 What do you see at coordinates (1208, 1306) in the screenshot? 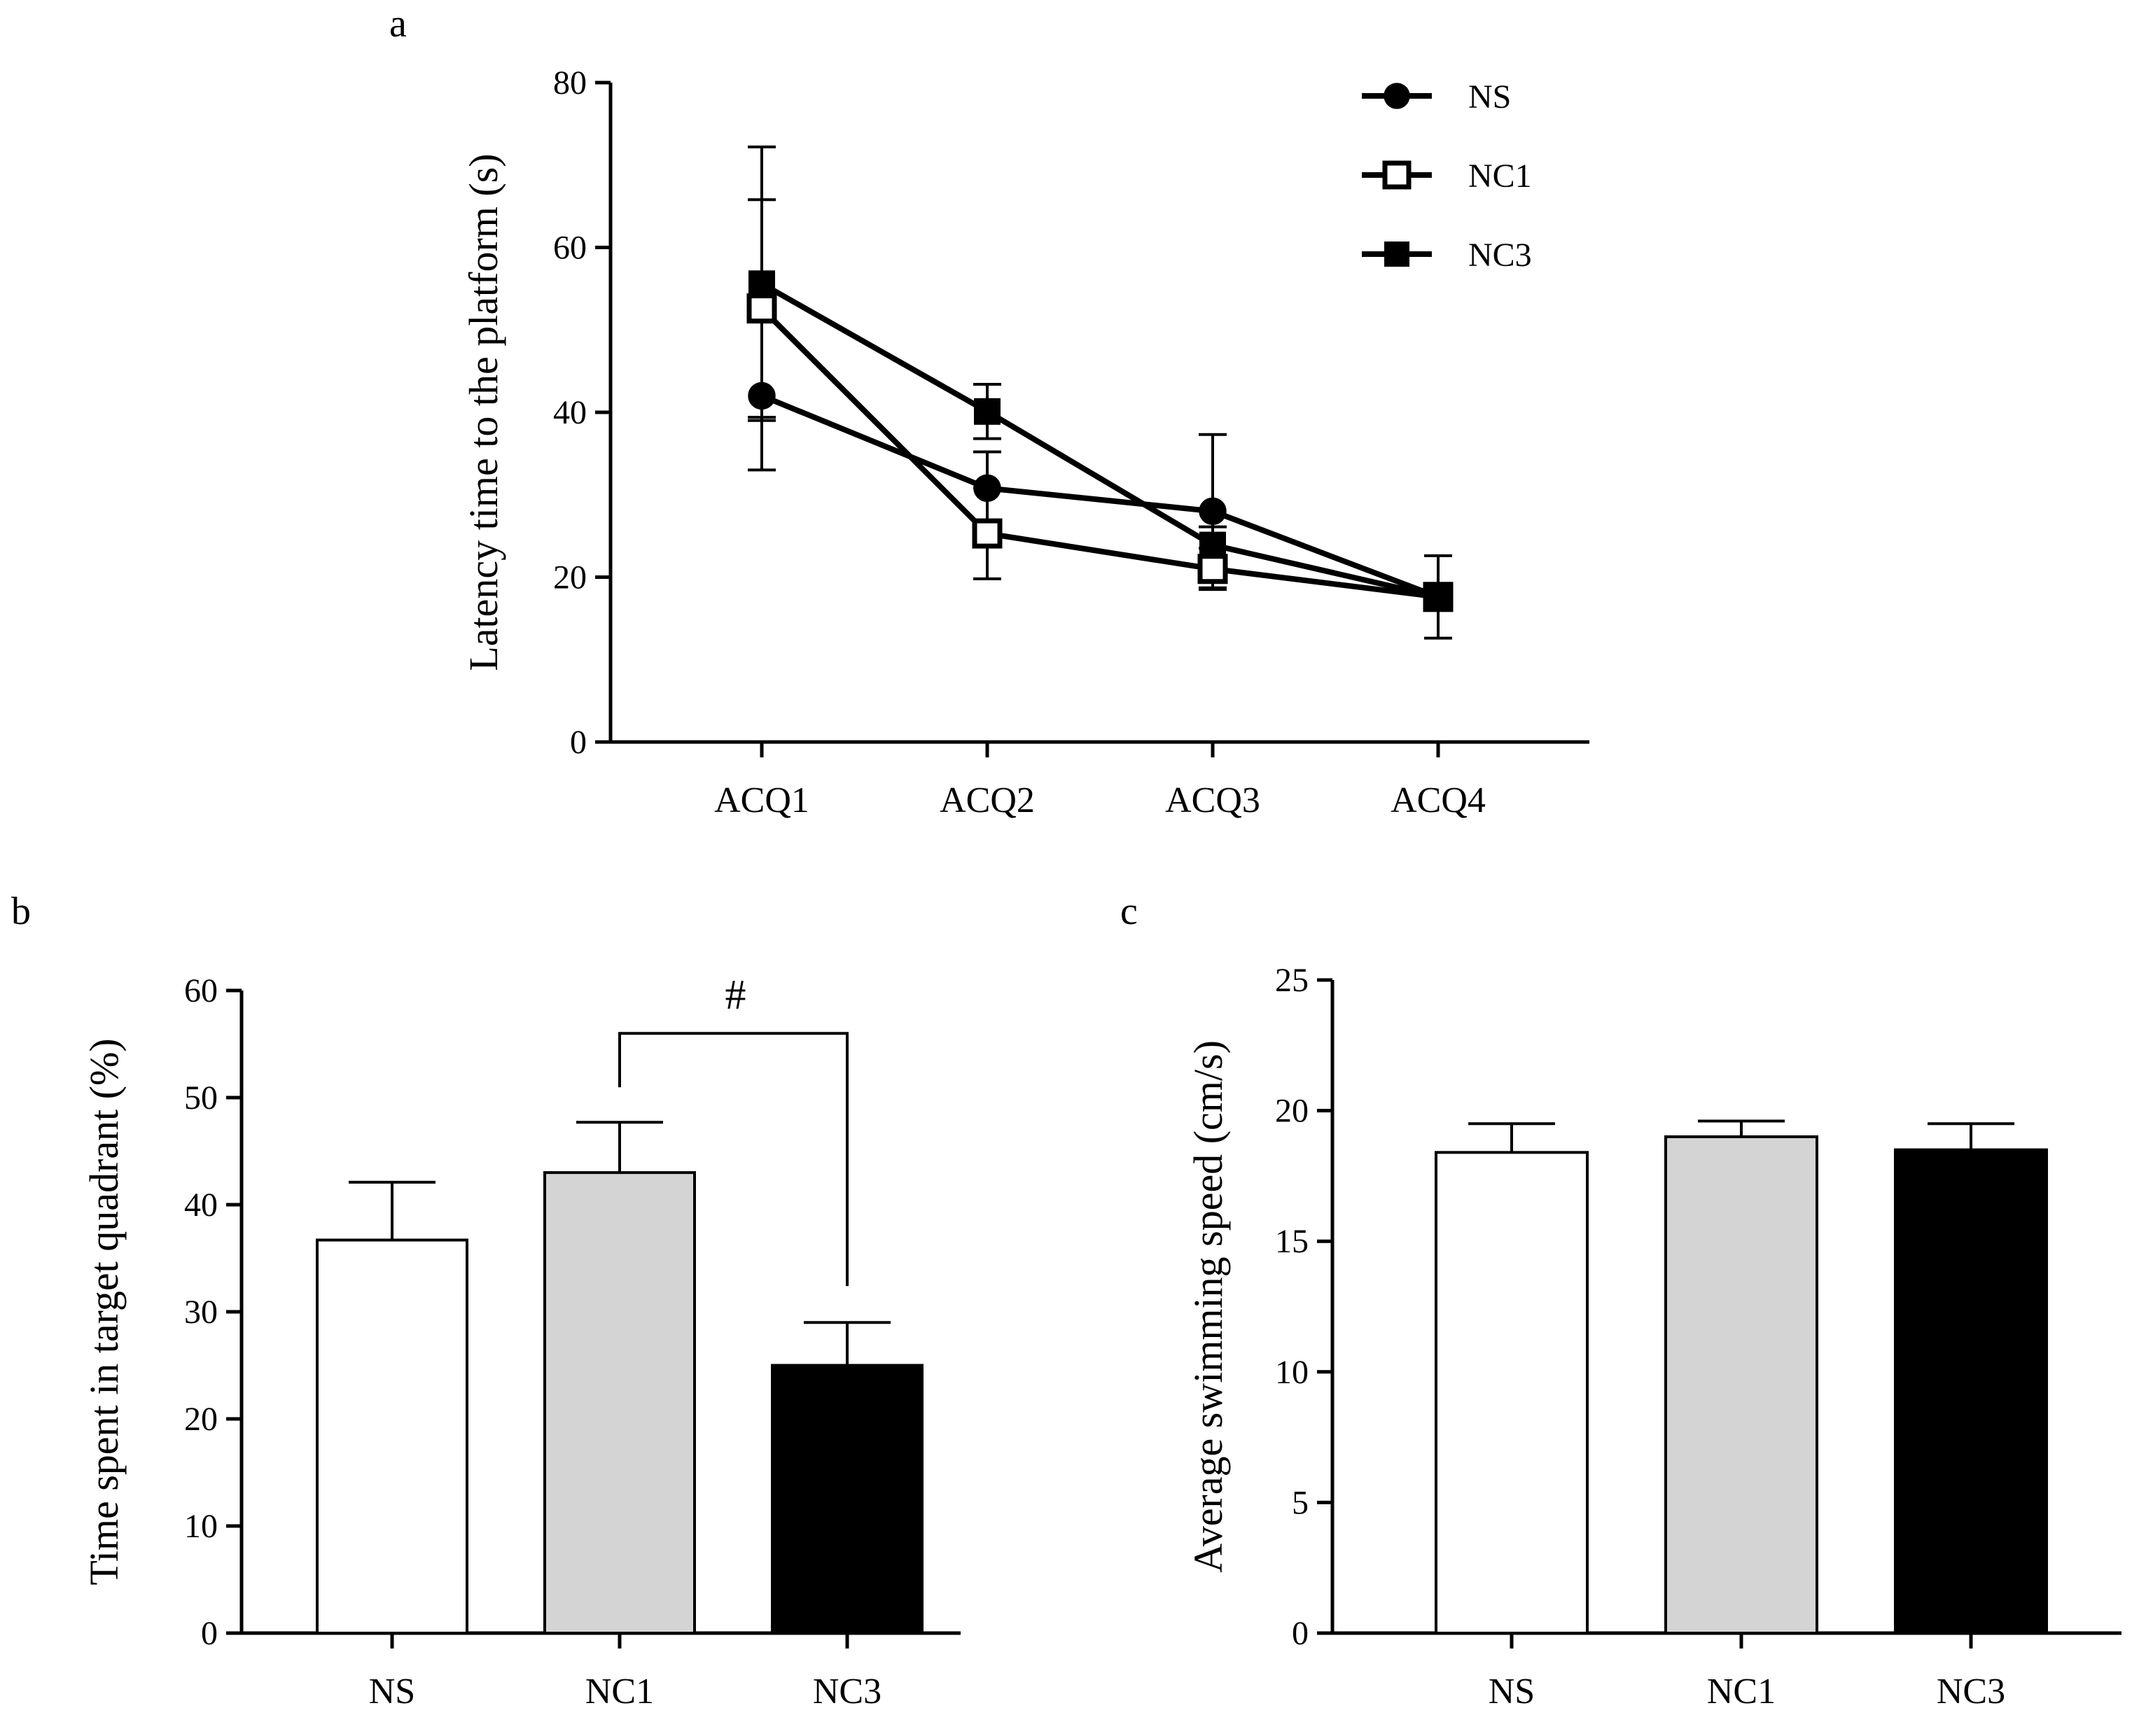
I see `y-axis-title: Average swimming speed (cm/s)` at bounding box center [1208, 1306].